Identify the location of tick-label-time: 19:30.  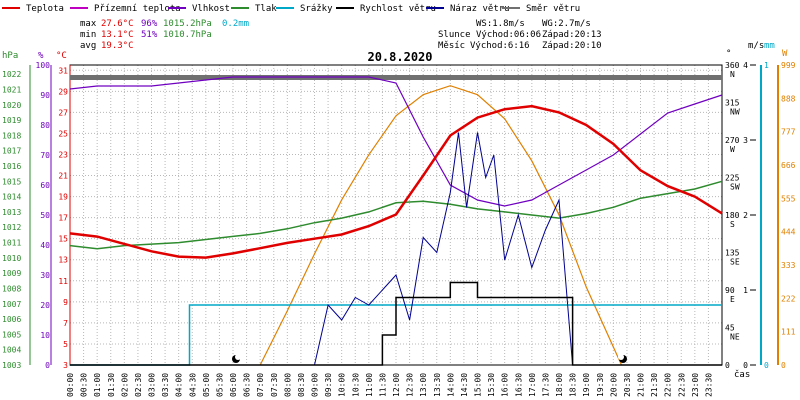
(600, 385).